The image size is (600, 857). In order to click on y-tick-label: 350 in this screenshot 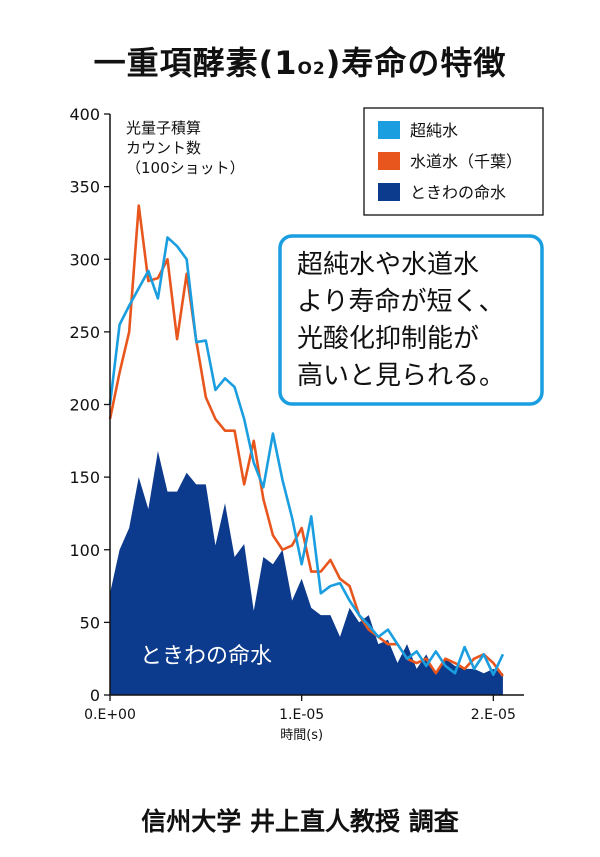, I will do `click(84, 187)`.